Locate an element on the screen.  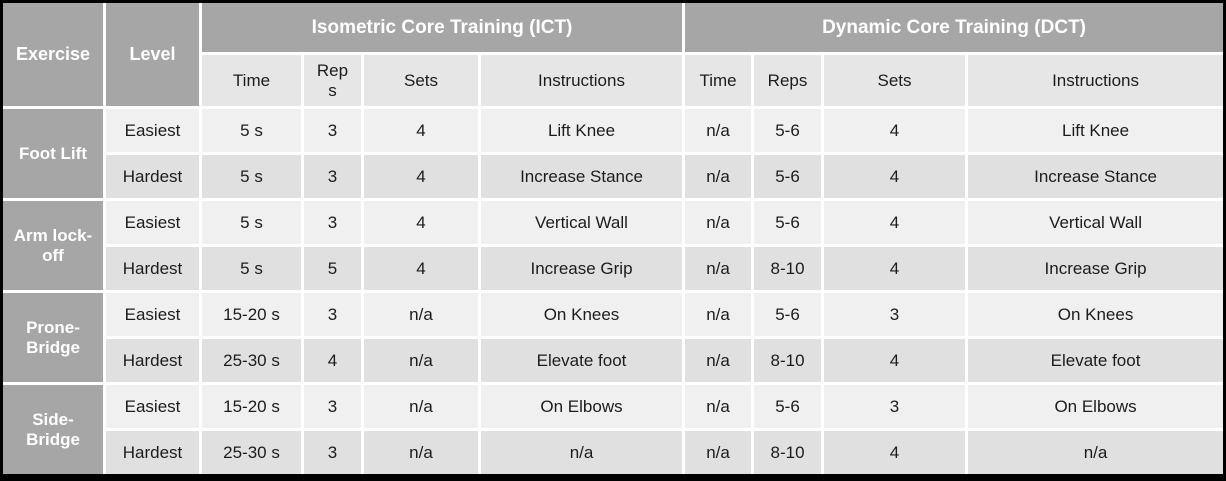
dct-instructions-cell: Vertical Wall is located at coordinates (1095, 222).